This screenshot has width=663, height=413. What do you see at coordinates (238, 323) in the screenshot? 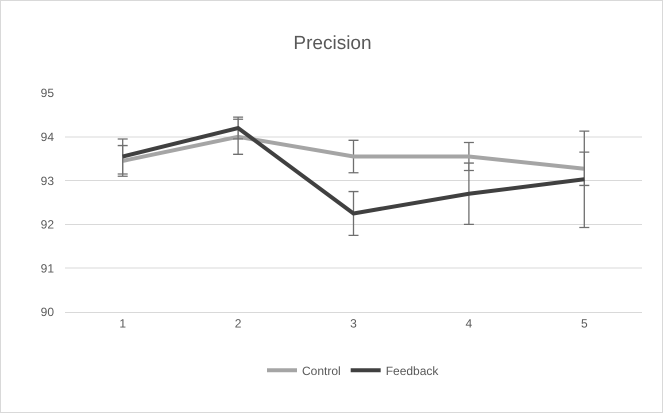
I see `x-tick-label: 2` at bounding box center [238, 323].